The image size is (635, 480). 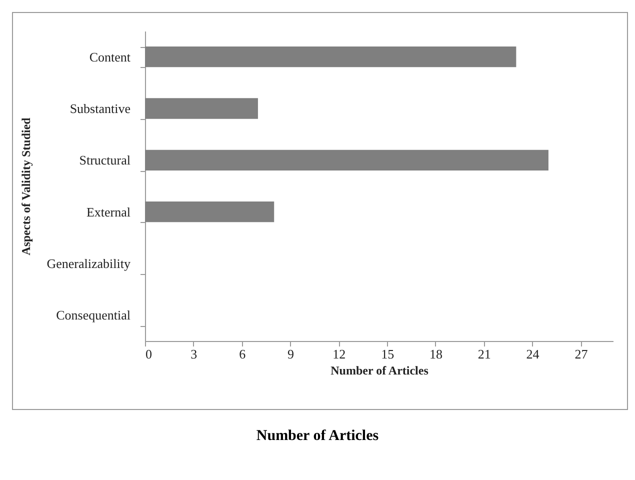 What do you see at coordinates (93, 315) in the screenshot?
I see `y-tick-label: Consequential` at bounding box center [93, 315].